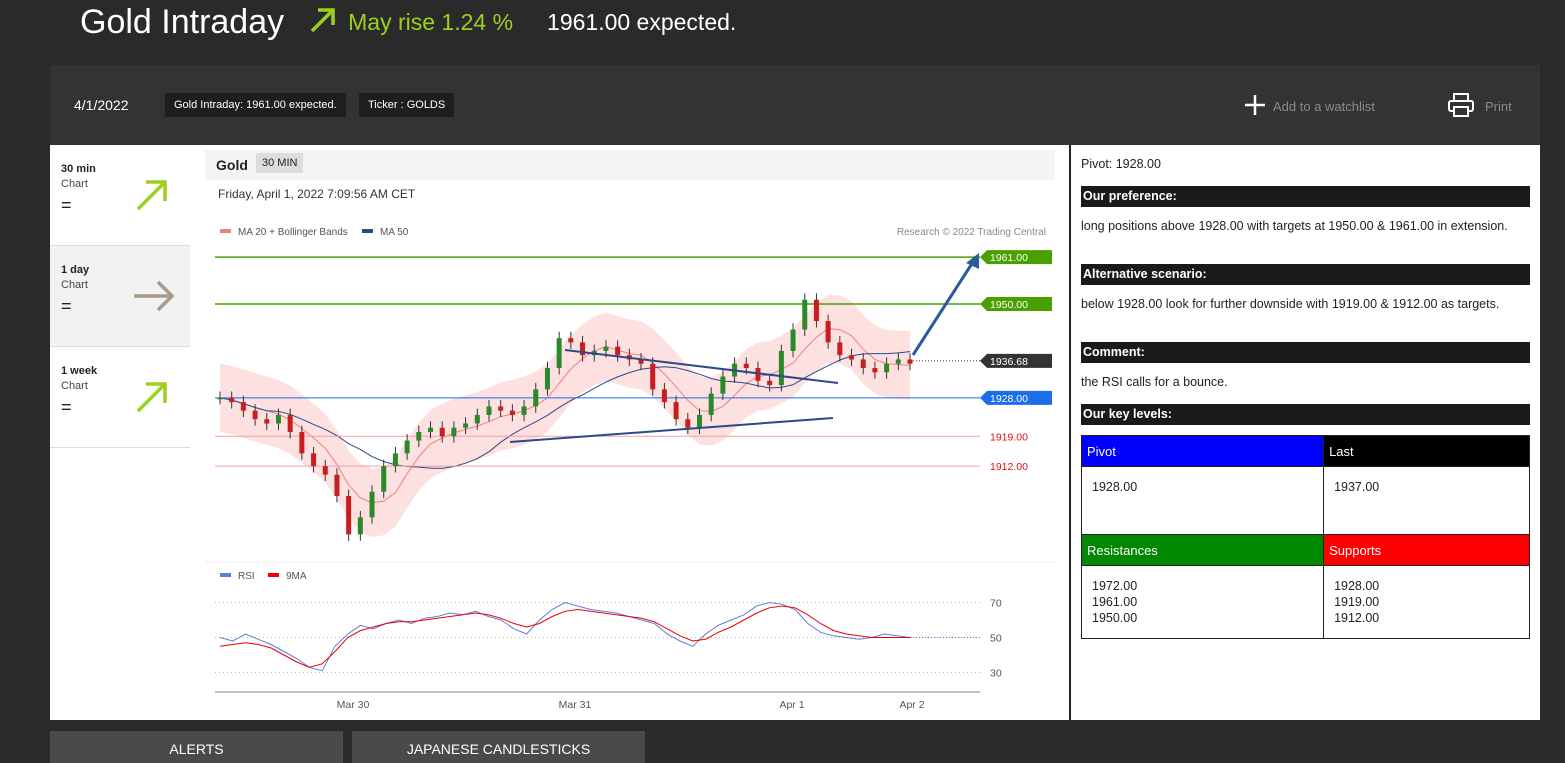 The width and height of the screenshot is (1565, 763). What do you see at coordinates (182, 21) in the screenshot?
I see `page-title: Gold Intraday` at bounding box center [182, 21].